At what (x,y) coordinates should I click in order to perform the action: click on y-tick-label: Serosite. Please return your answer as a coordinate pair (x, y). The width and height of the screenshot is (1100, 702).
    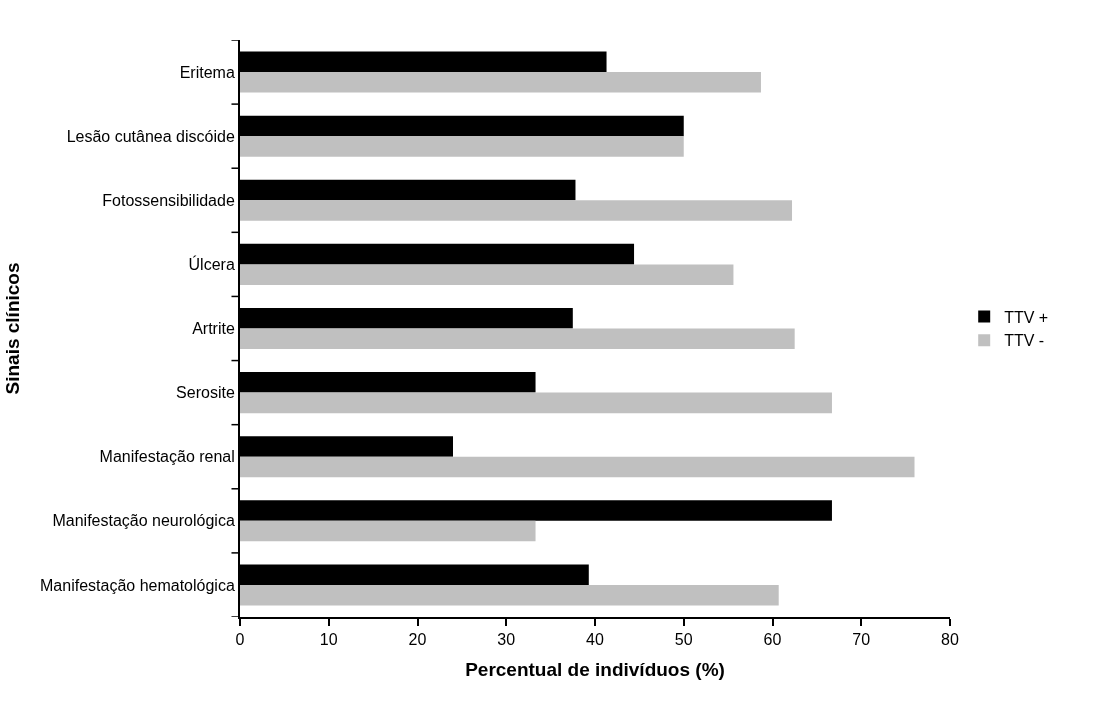
    Looking at the image, I should click on (205, 393).